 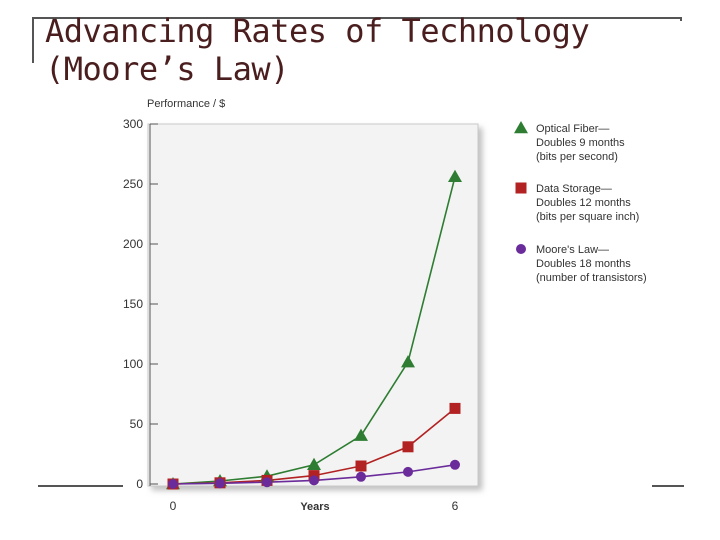 I want to click on bottom-rule-right, so click(x=668, y=486).